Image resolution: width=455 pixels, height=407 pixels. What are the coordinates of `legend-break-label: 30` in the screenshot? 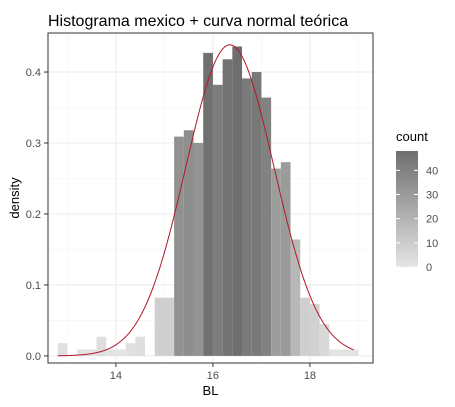 It's located at (432, 196).